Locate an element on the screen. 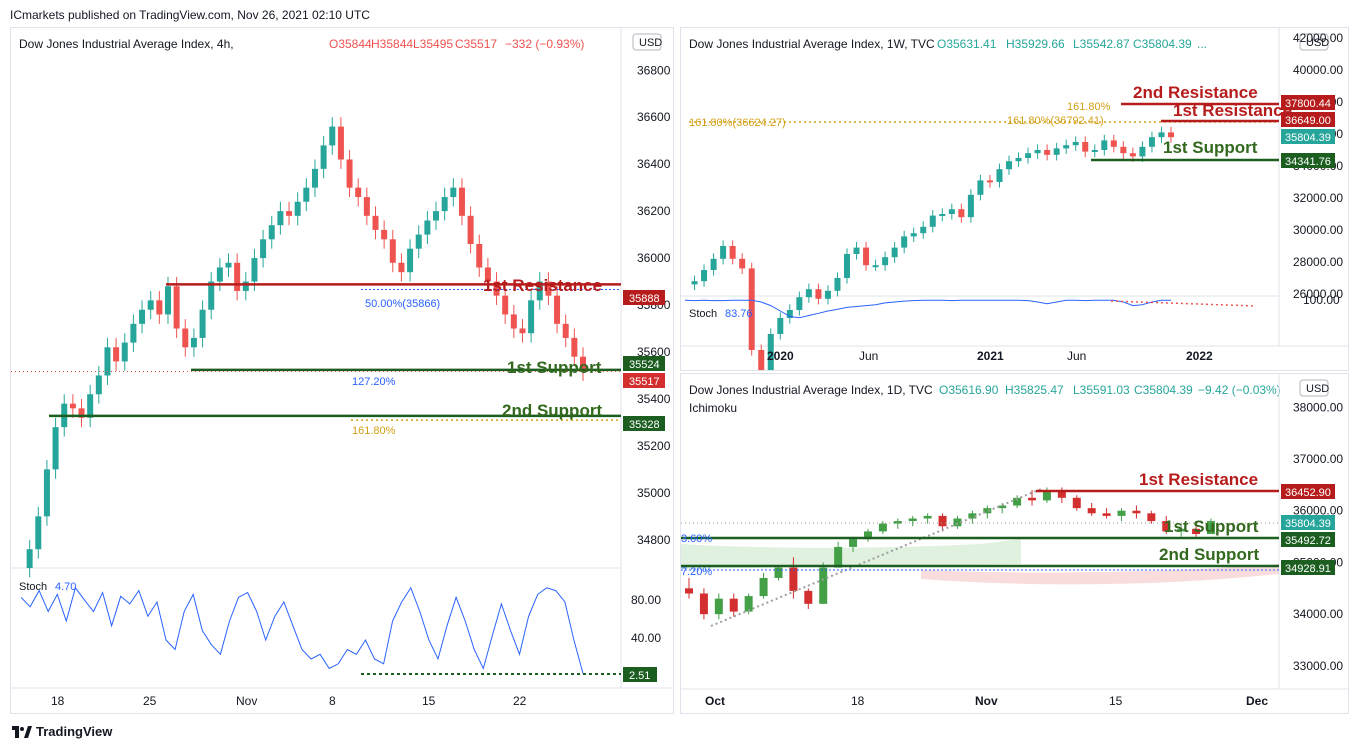 The width and height of the screenshot is (1357, 751). stoch-tag: 2.51 is located at coordinates (640, 674).